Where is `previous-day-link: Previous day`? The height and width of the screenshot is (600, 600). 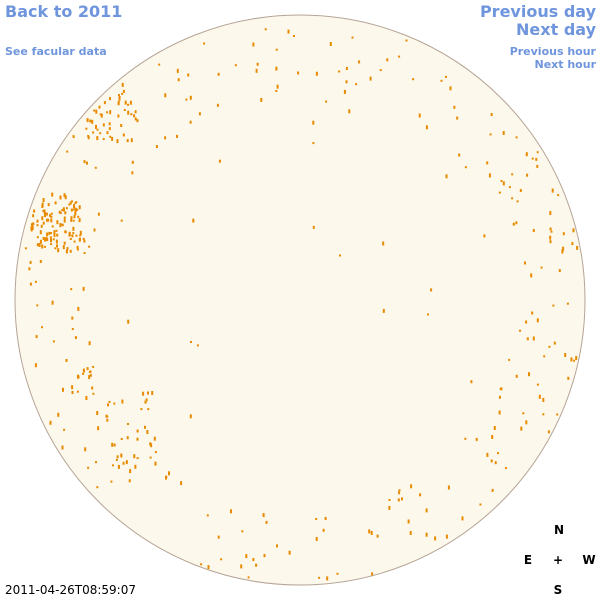
previous-day-link: Previous day is located at coordinates (537, 11).